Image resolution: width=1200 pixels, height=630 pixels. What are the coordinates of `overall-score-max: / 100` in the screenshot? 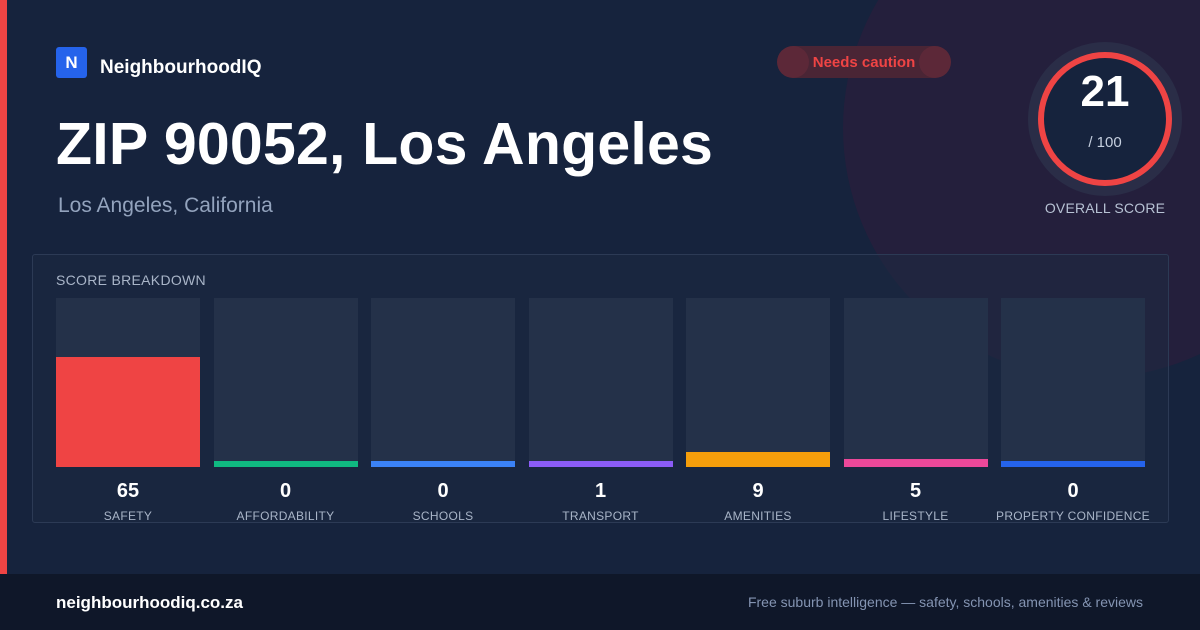 It's located at (1105, 142).